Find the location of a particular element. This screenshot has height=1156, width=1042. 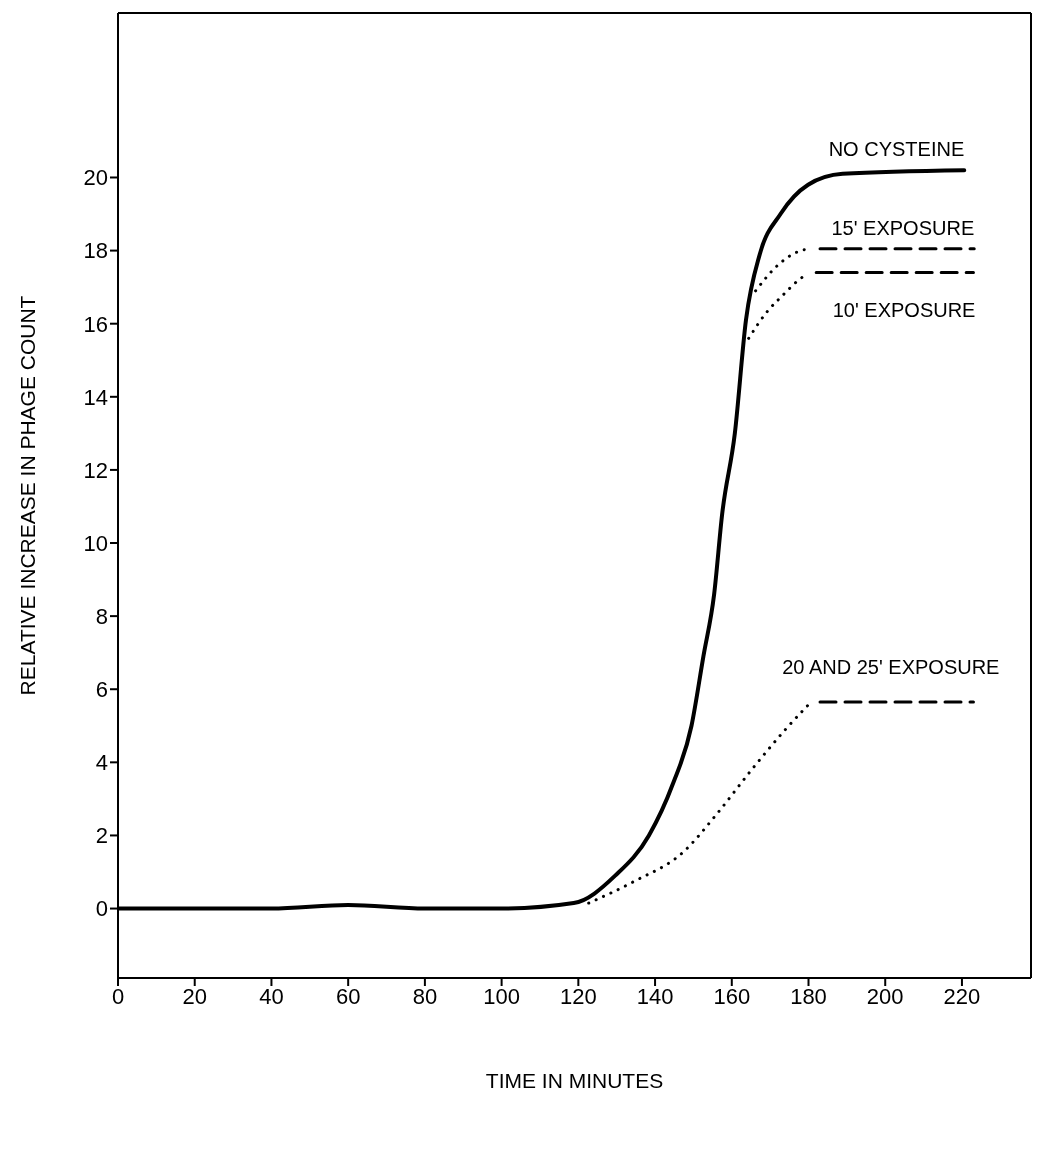

x-tick-label: 20 is located at coordinates (194, 996).